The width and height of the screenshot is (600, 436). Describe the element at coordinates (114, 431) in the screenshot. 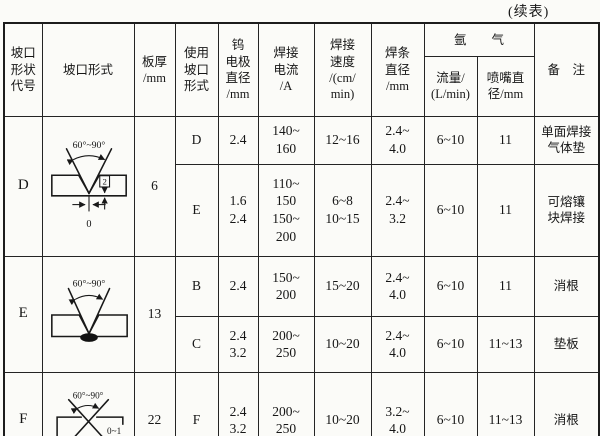

I see `root-gap-dimension-label: 0~1` at that location.